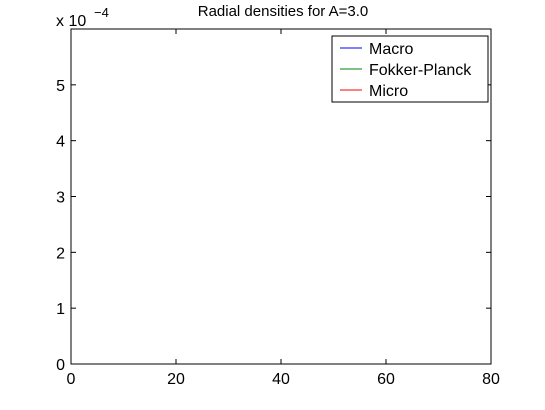 The width and height of the screenshot is (545, 410). Describe the element at coordinates (60, 86) in the screenshot. I see `y-tick-label: 5` at that location.